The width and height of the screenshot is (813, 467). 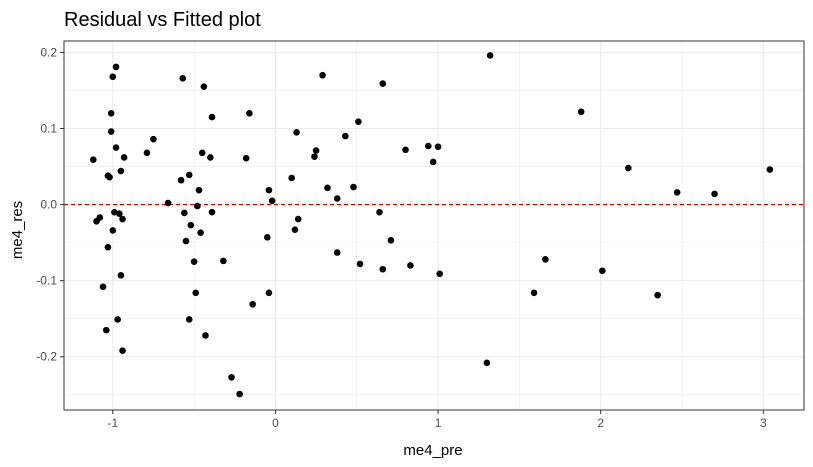 What do you see at coordinates (48, 52) in the screenshot?
I see `y-tick-label: 0.2` at bounding box center [48, 52].